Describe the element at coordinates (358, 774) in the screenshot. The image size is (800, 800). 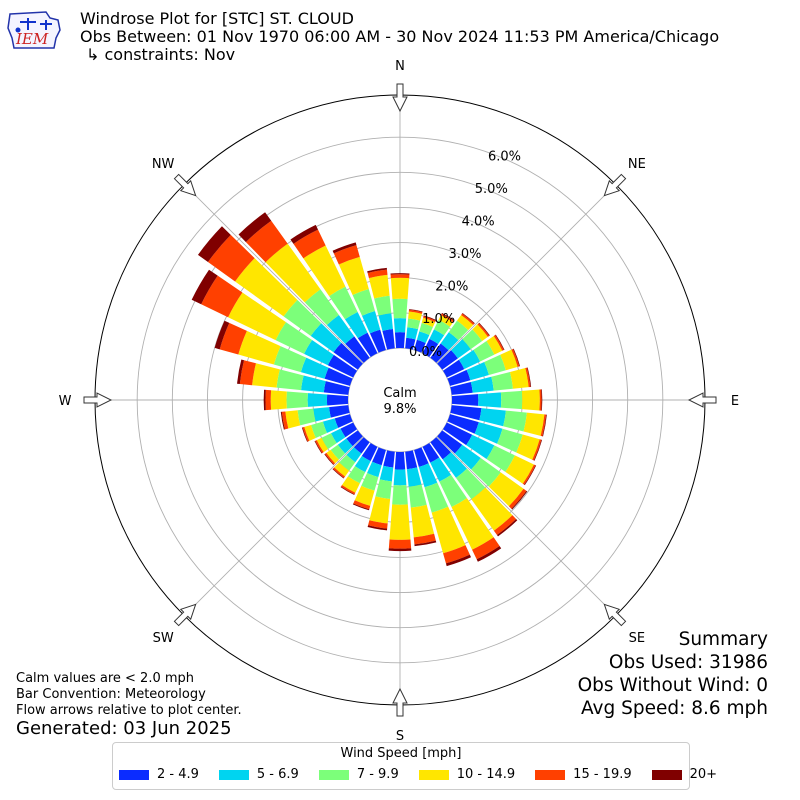
I see `legend-item: 7 - 9.9` at that location.